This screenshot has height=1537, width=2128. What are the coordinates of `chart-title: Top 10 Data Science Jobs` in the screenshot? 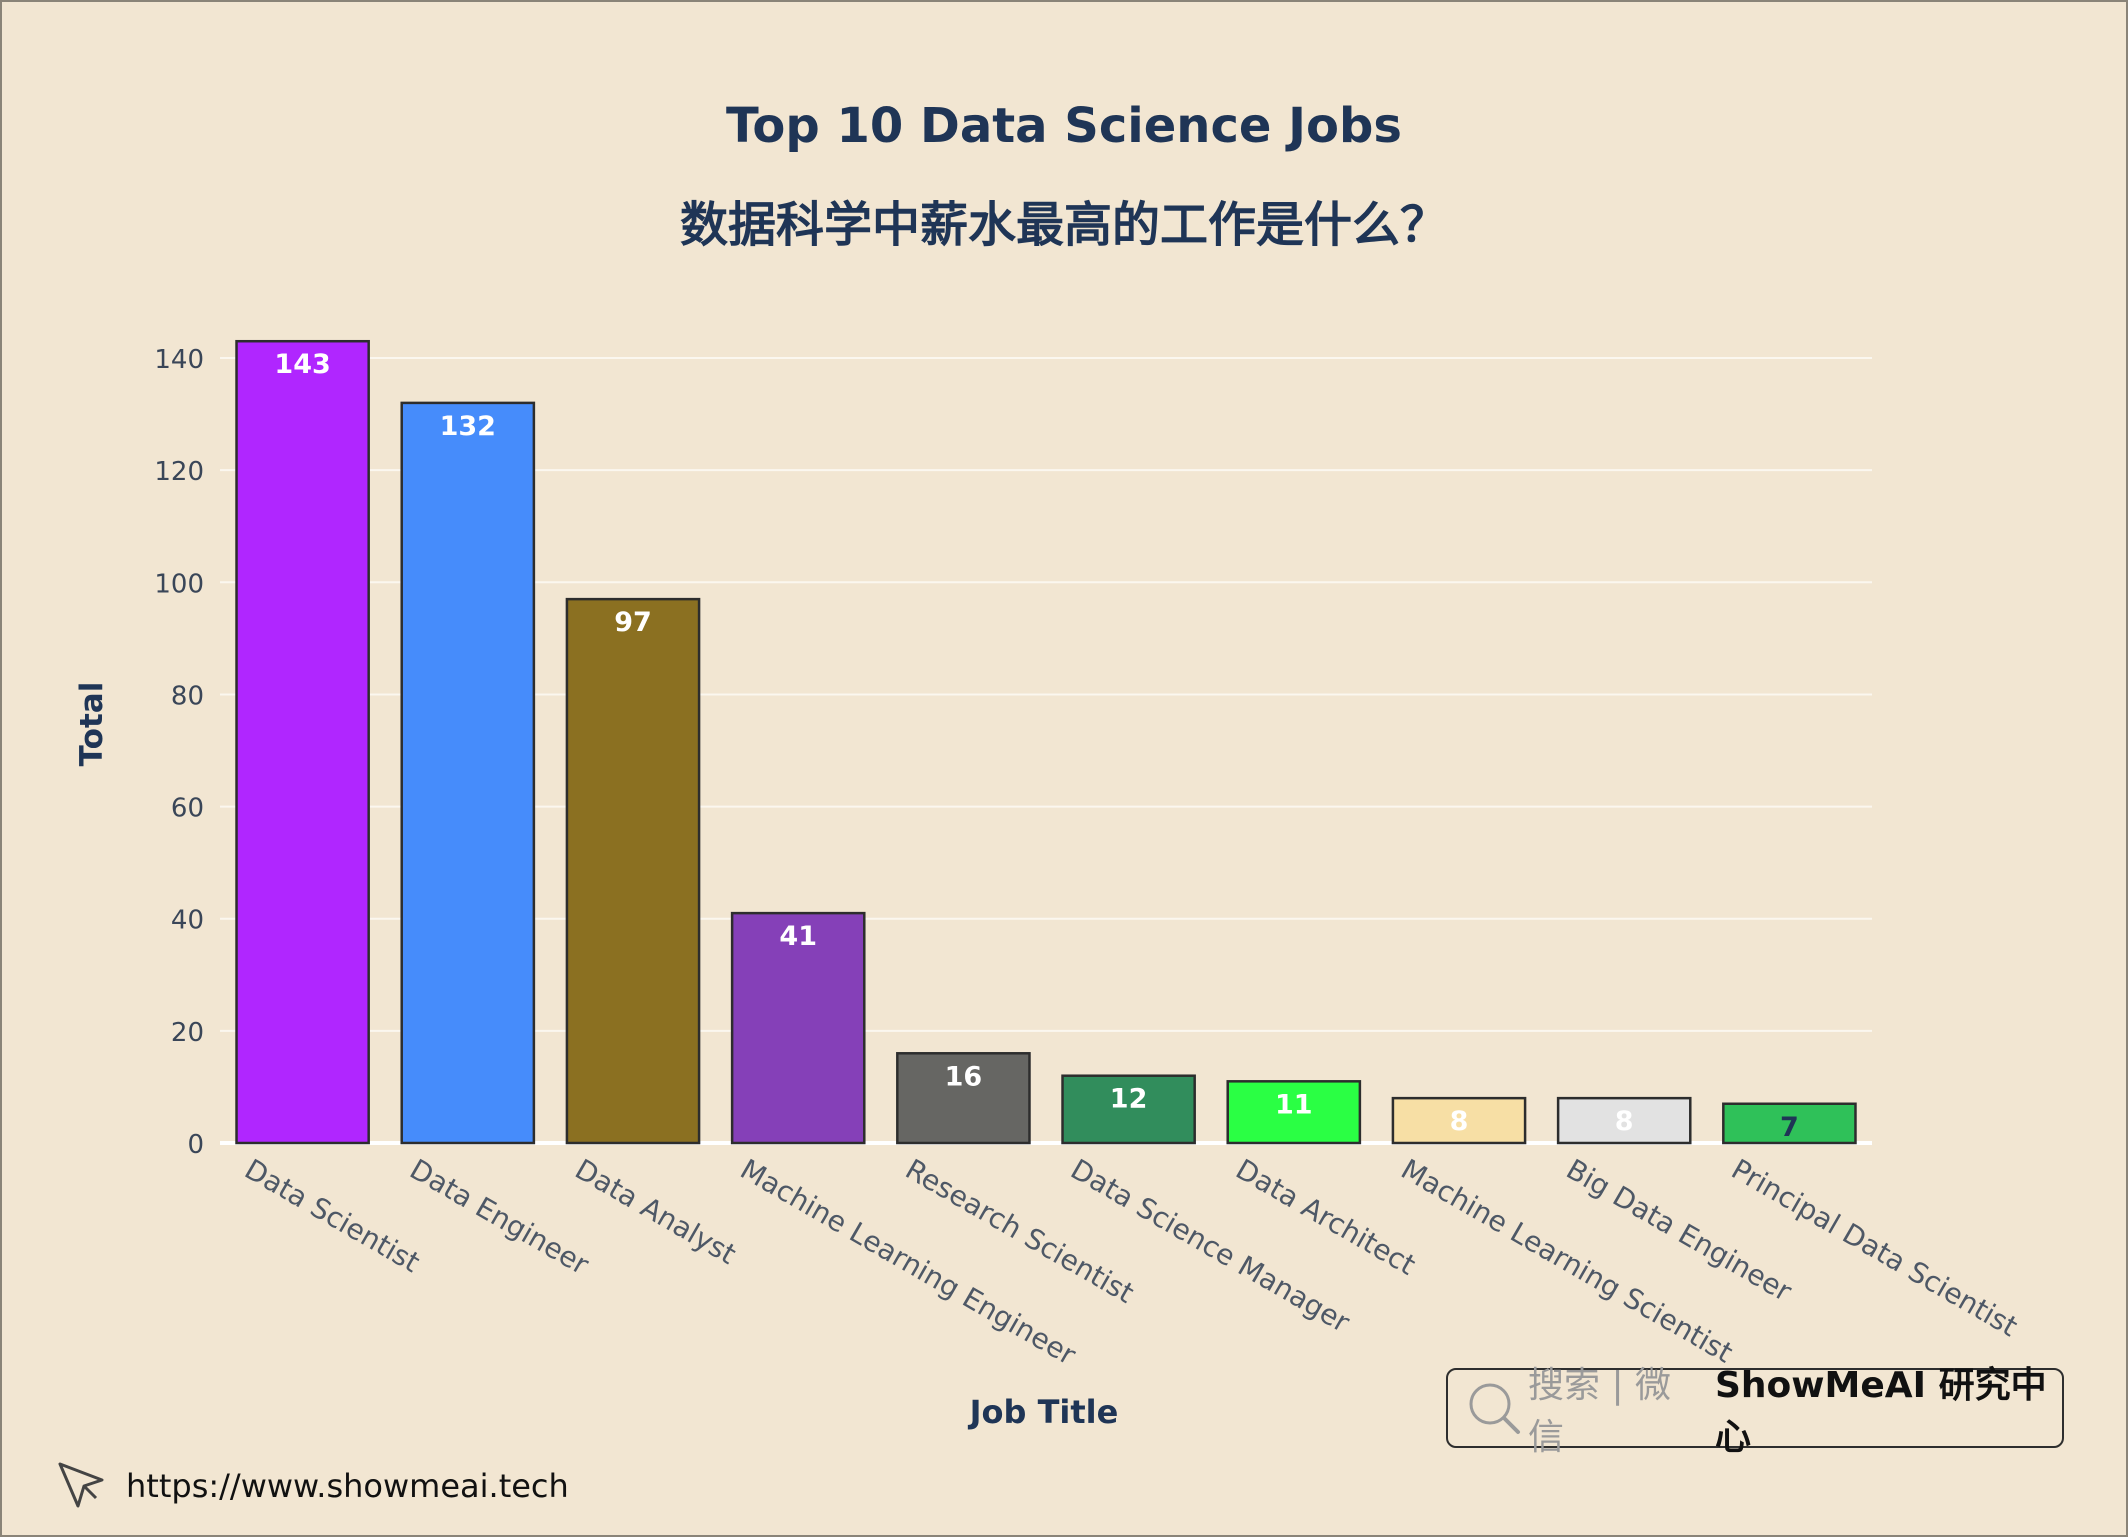 It's located at (1064, 126).